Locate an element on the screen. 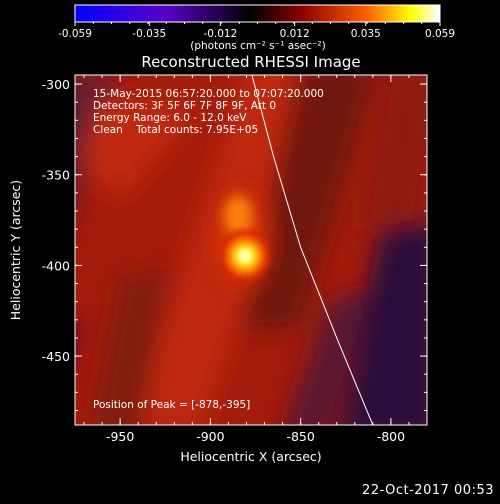 Image resolution: width=500 pixels, height=504 pixels. peak-position-label: Position of Peak = [-878,-395] is located at coordinates (171, 405).